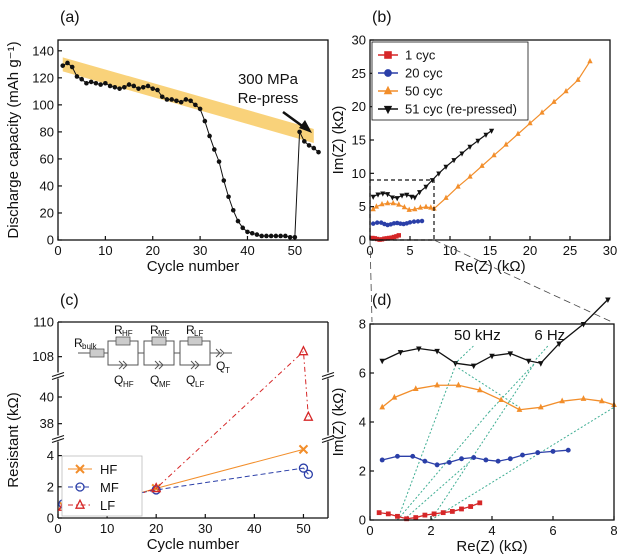 Image resolution: width=620 pixels, height=556 pixels. What do you see at coordinates (43, 50) in the screenshot?
I see `y-tick-label: 140` at bounding box center [43, 50].